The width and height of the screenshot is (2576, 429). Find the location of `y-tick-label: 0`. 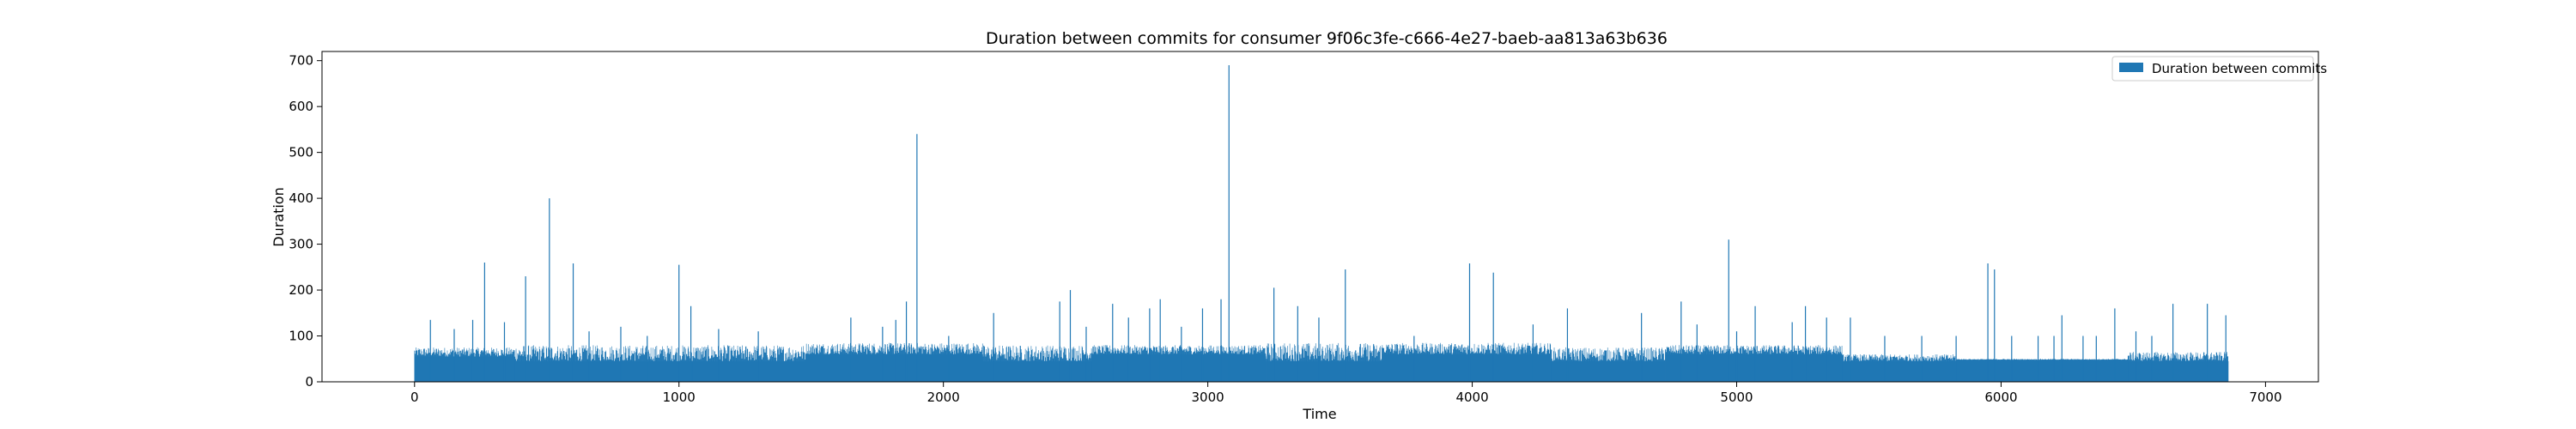

y-tick-label: 0 is located at coordinates (309, 382).